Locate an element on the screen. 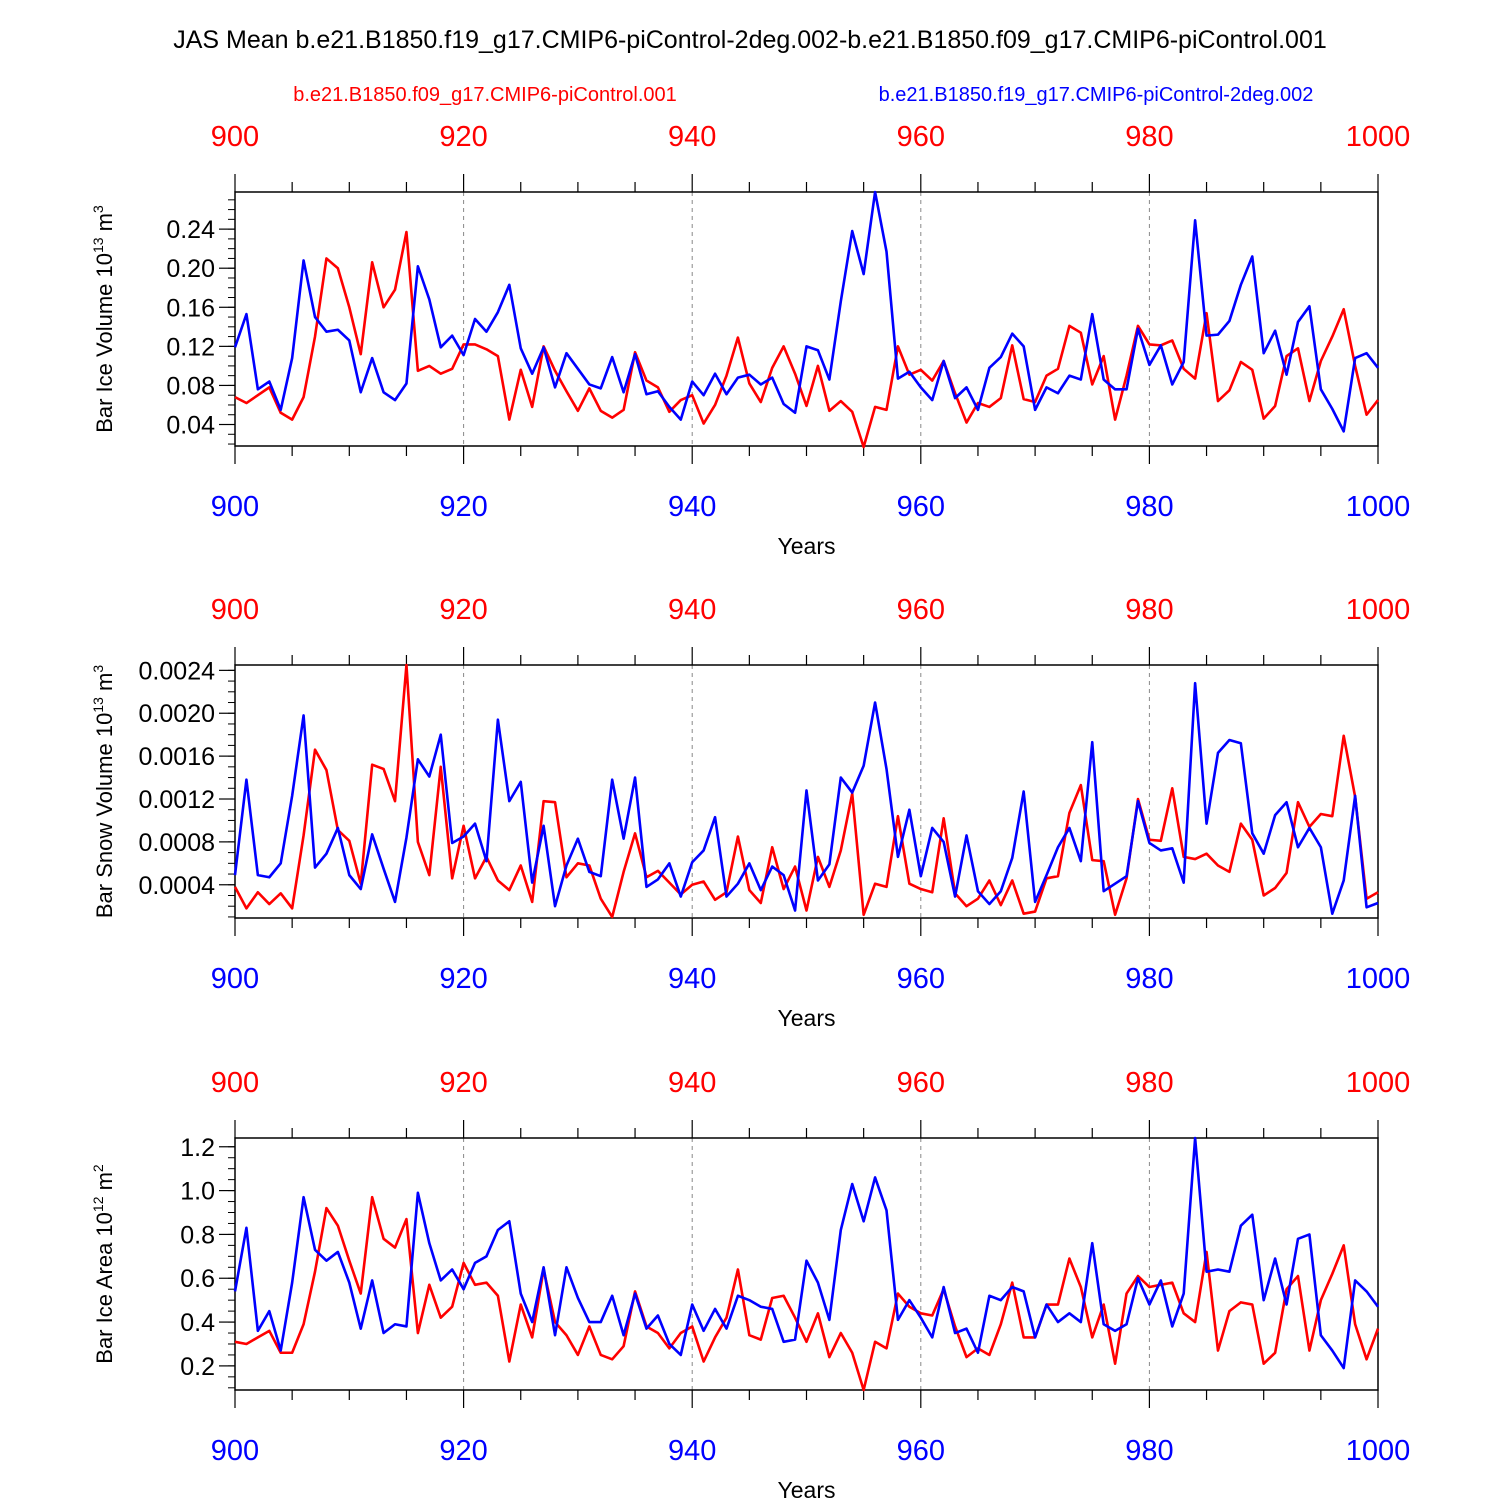 The height and width of the screenshot is (1500, 1500). y-axis-label-exponent: 12 is located at coordinates (98, 1204).